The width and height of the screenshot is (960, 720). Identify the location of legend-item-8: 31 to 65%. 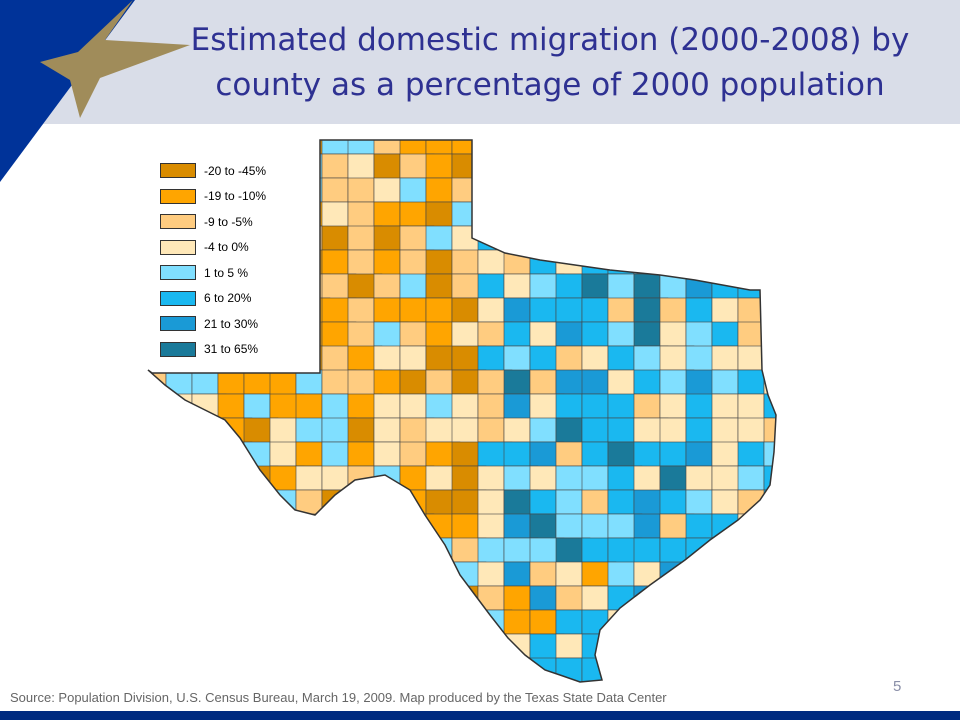
(235, 350).